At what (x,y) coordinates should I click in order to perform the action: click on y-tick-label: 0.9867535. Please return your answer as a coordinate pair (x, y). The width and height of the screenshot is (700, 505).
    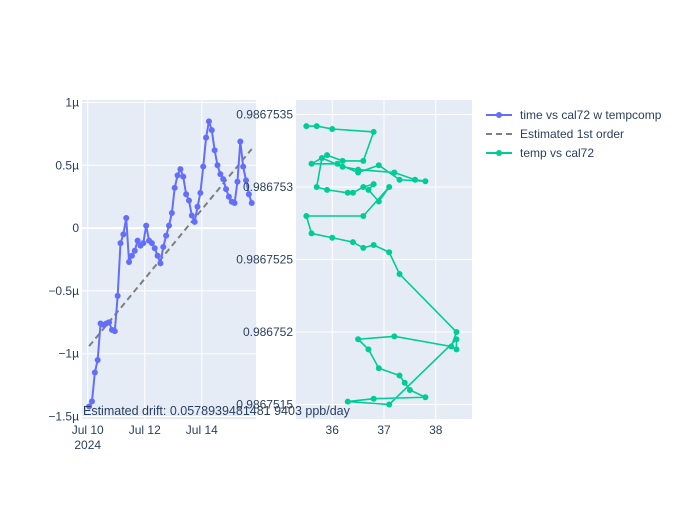
    Looking at the image, I should click on (264, 115).